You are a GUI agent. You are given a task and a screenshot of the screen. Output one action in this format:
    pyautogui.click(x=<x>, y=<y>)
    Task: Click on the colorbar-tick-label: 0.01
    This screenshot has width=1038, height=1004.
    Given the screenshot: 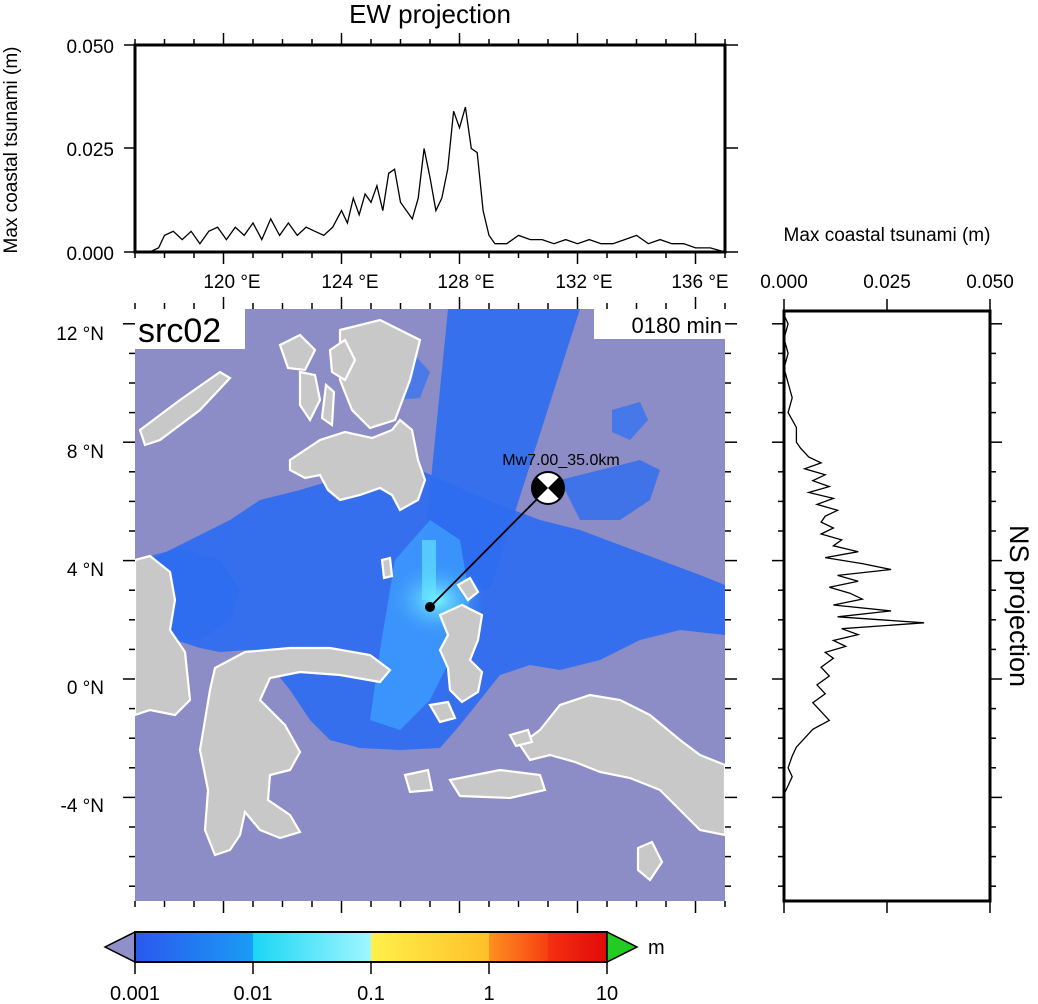 What is the action you would take?
    pyautogui.click(x=253, y=993)
    